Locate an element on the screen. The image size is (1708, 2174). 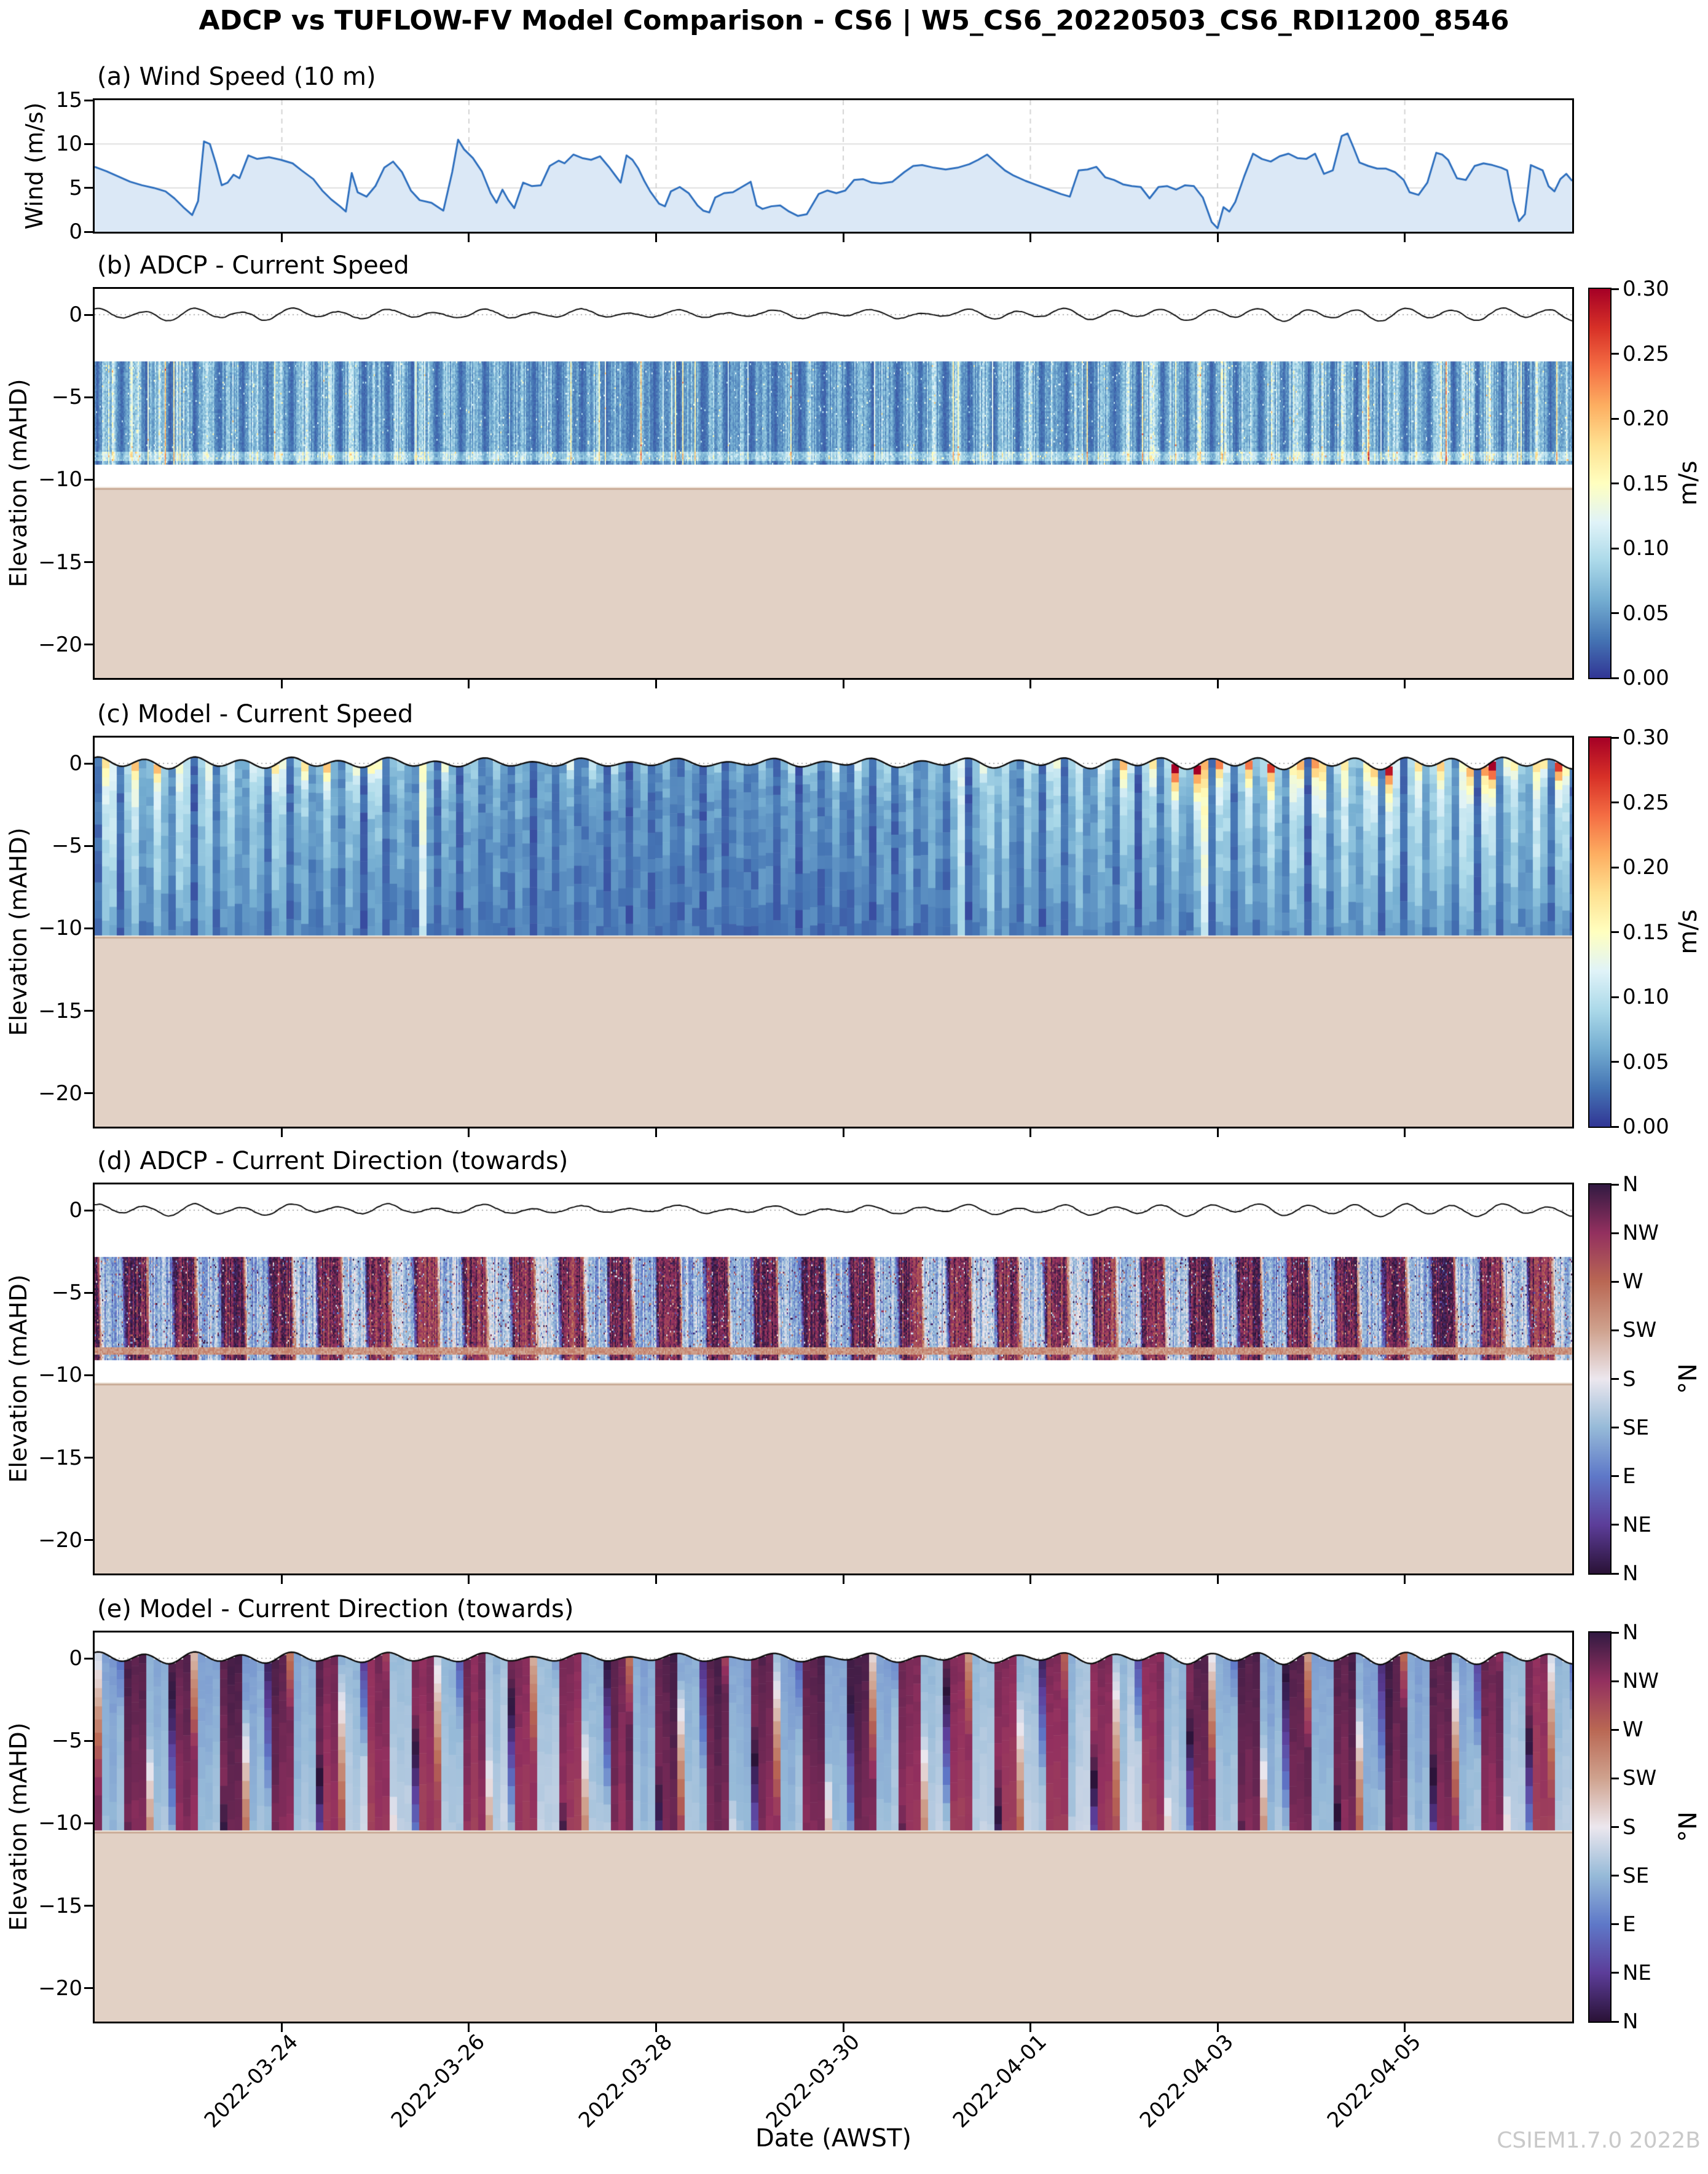
colorbar-tick-label: 0.20 is located at coordinates (1646, 868).